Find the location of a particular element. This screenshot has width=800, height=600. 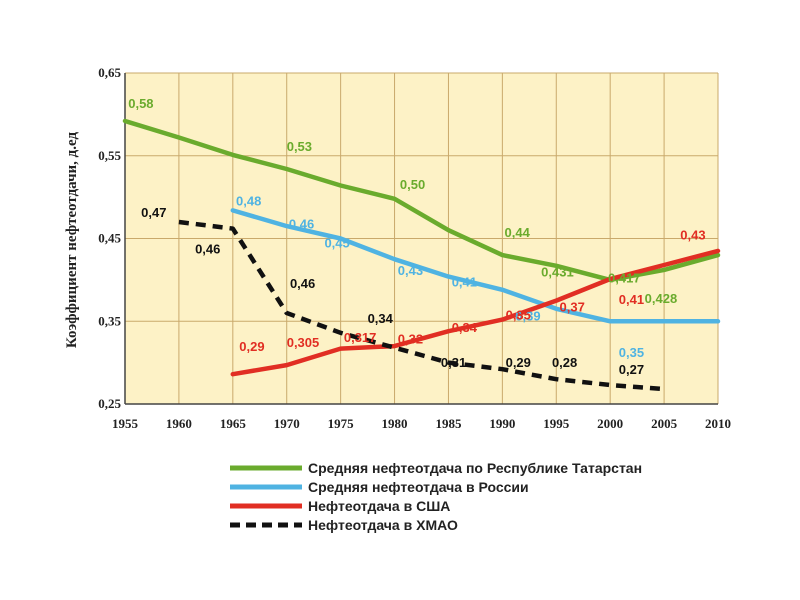

y-axis: 0,25 0,35 0,45 0,55 0,65 is located at coordinates (109, 238).